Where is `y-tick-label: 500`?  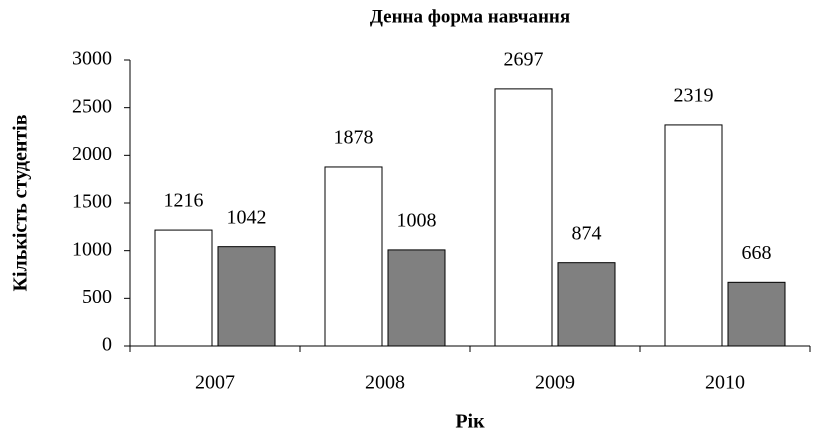
y-tick-label: 500 is located at coordinates (97, 297).